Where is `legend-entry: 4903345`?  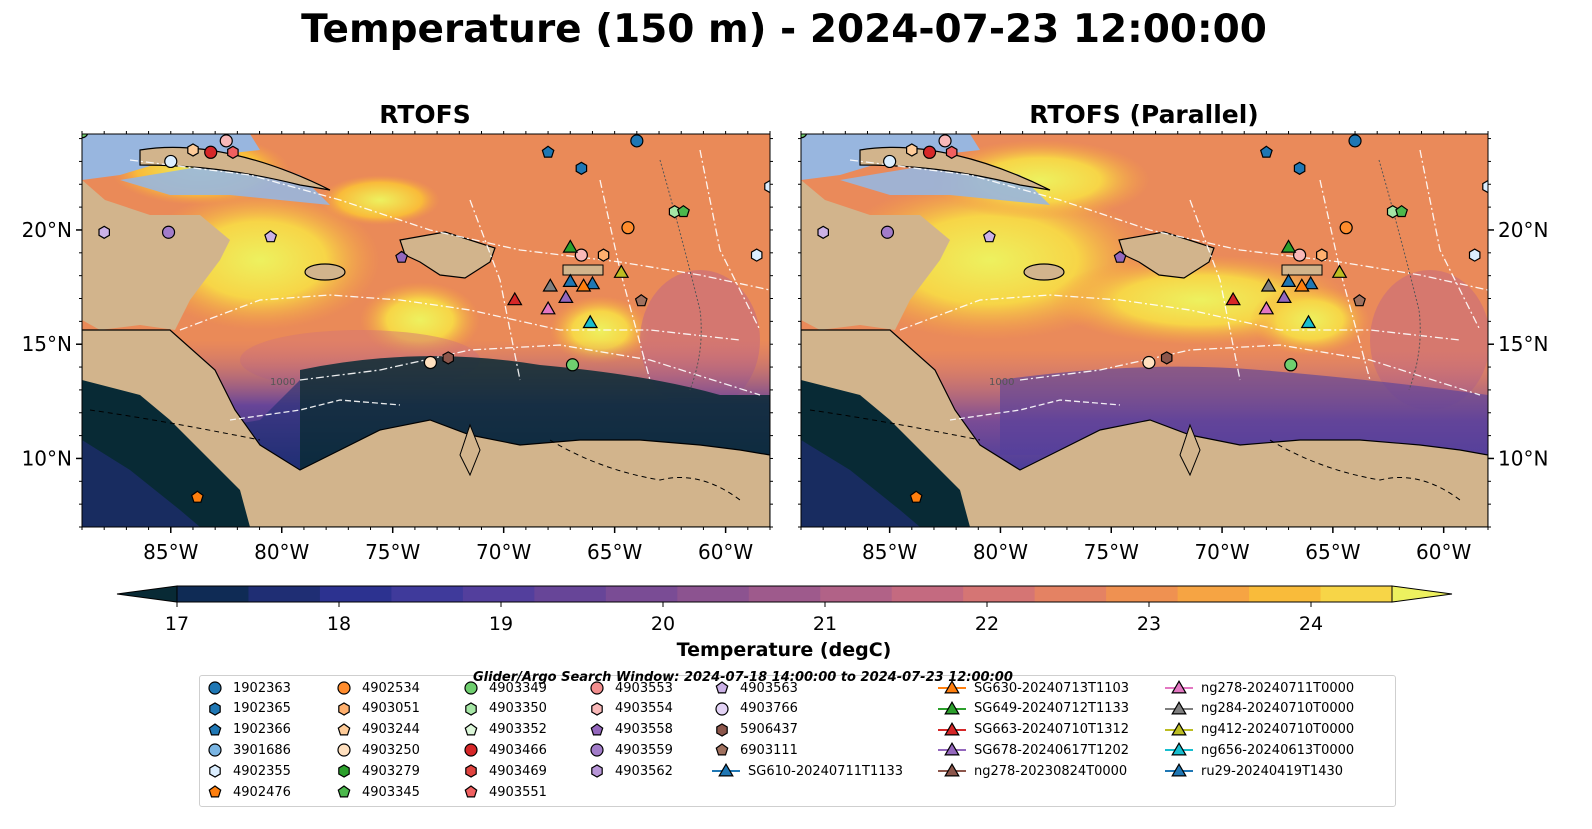
legend-entry: 4903345 is located at coordinates (377, 792).